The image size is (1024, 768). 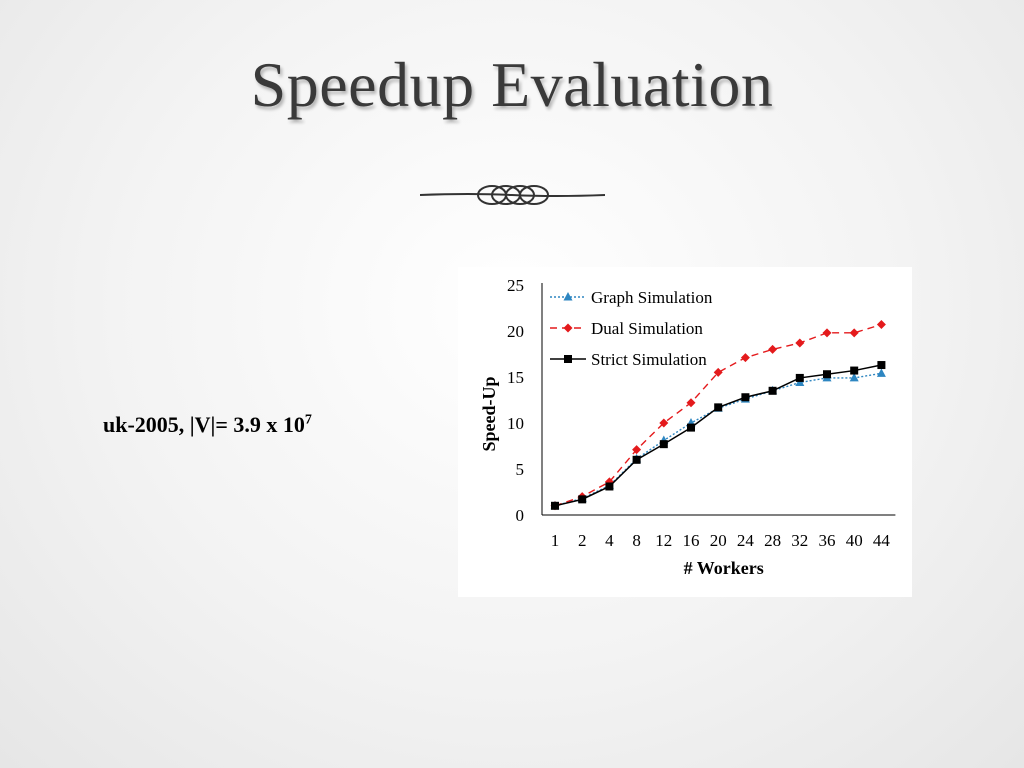 I want to click on series-line, so click(x=718, y=439).